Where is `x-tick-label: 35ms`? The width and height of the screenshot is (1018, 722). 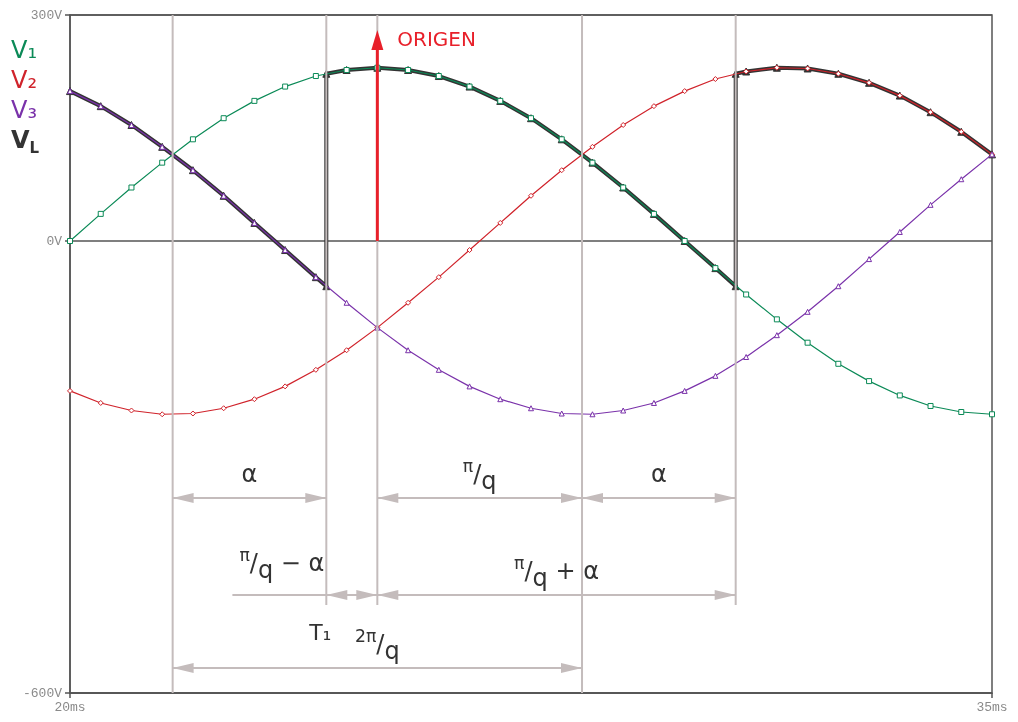
x-tick-label: 35ms is located at coordinates (992, 707).